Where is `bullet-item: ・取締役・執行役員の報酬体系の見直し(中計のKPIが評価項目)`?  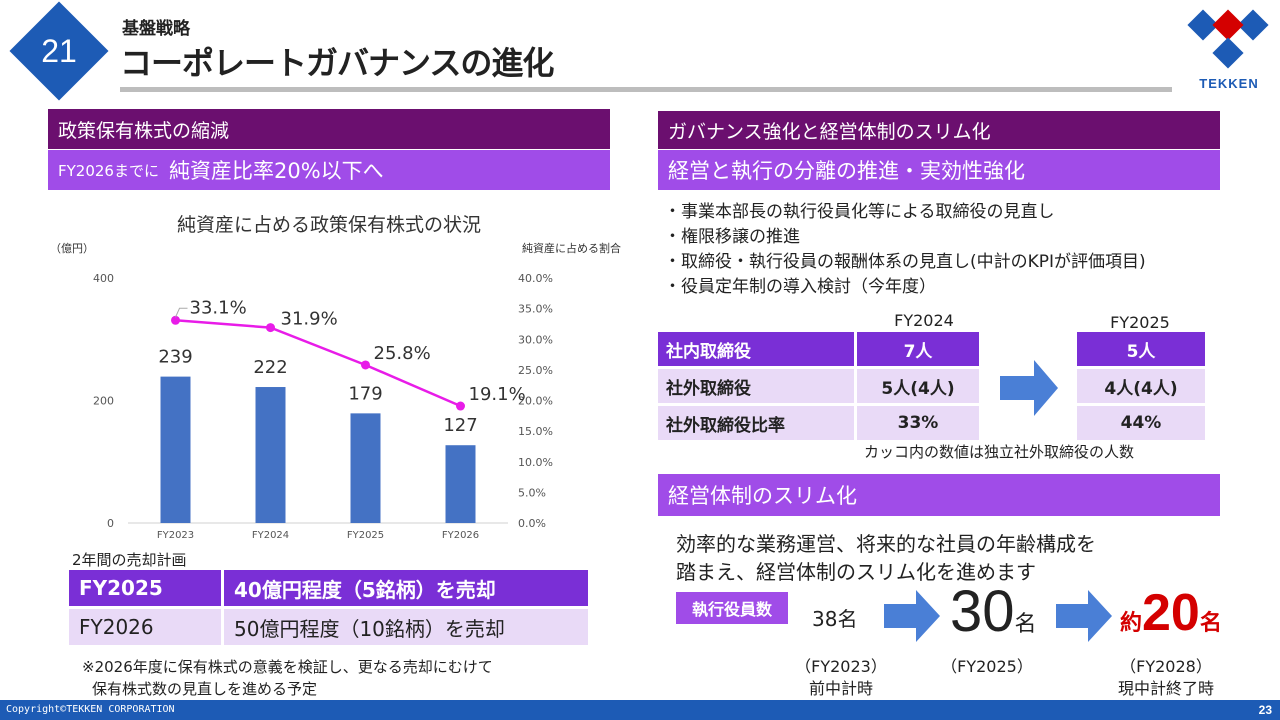
bullet-item: ・取締役・執行役員の報酬体系の見直し(中計のKPIが評価項目) is located at coordinates (905, 262).